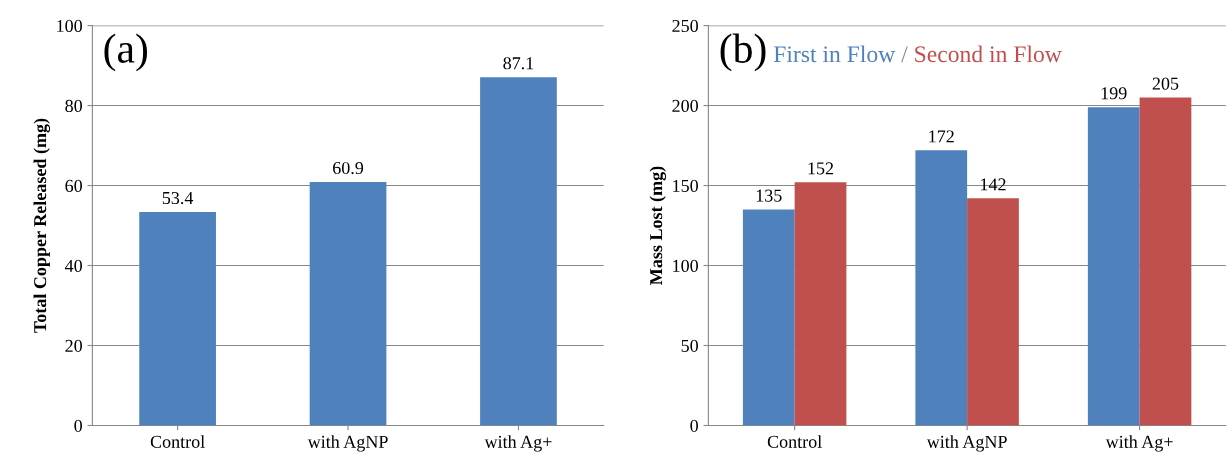  I want to click on annotation: /, so click(904, 54).